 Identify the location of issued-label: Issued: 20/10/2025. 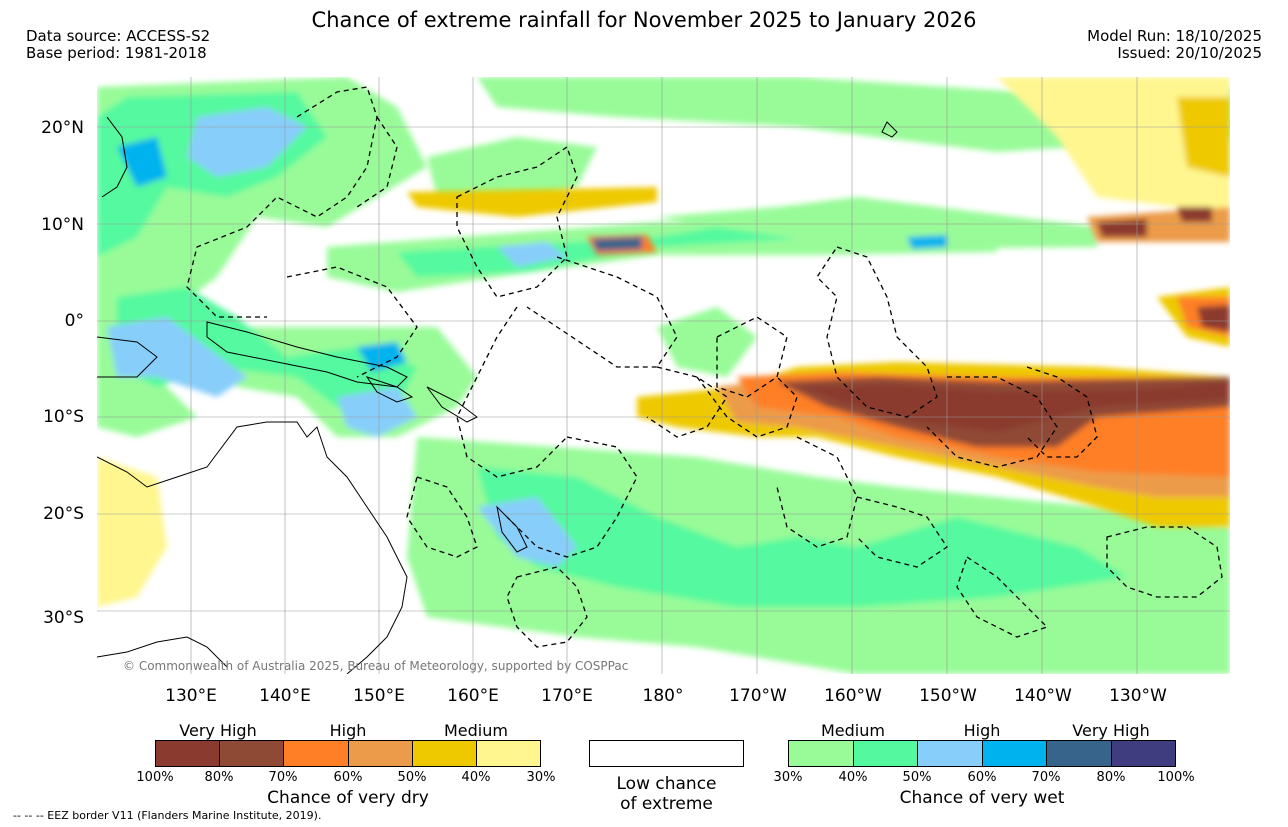
(1189, 53).